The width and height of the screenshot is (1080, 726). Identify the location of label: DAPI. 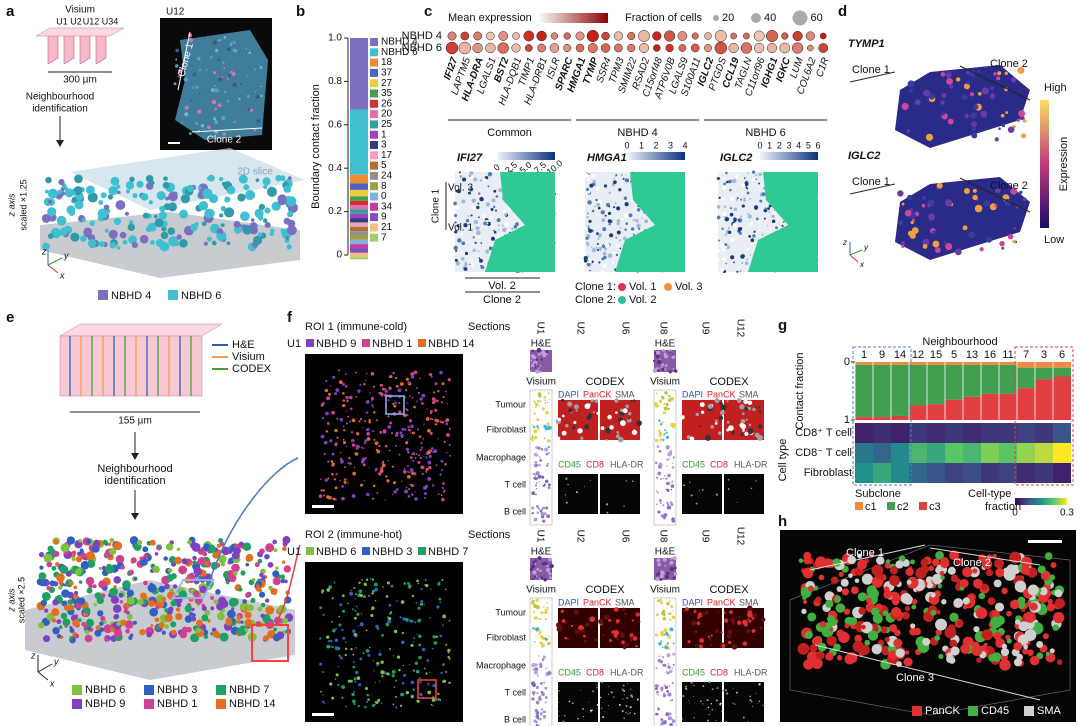
(568, 602).